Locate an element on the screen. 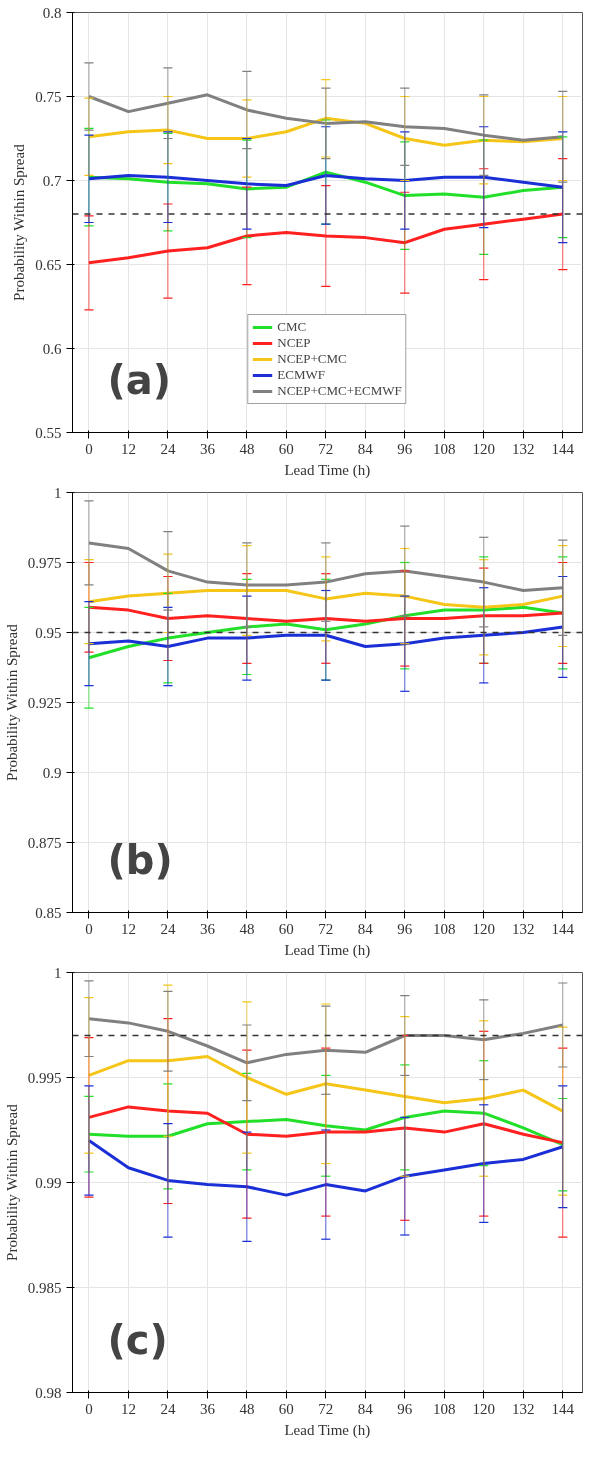 Image resolution: width=607 pixels, height=1469 pixels. y-tick-label: 0.975 is located at coordinates (44, 562).